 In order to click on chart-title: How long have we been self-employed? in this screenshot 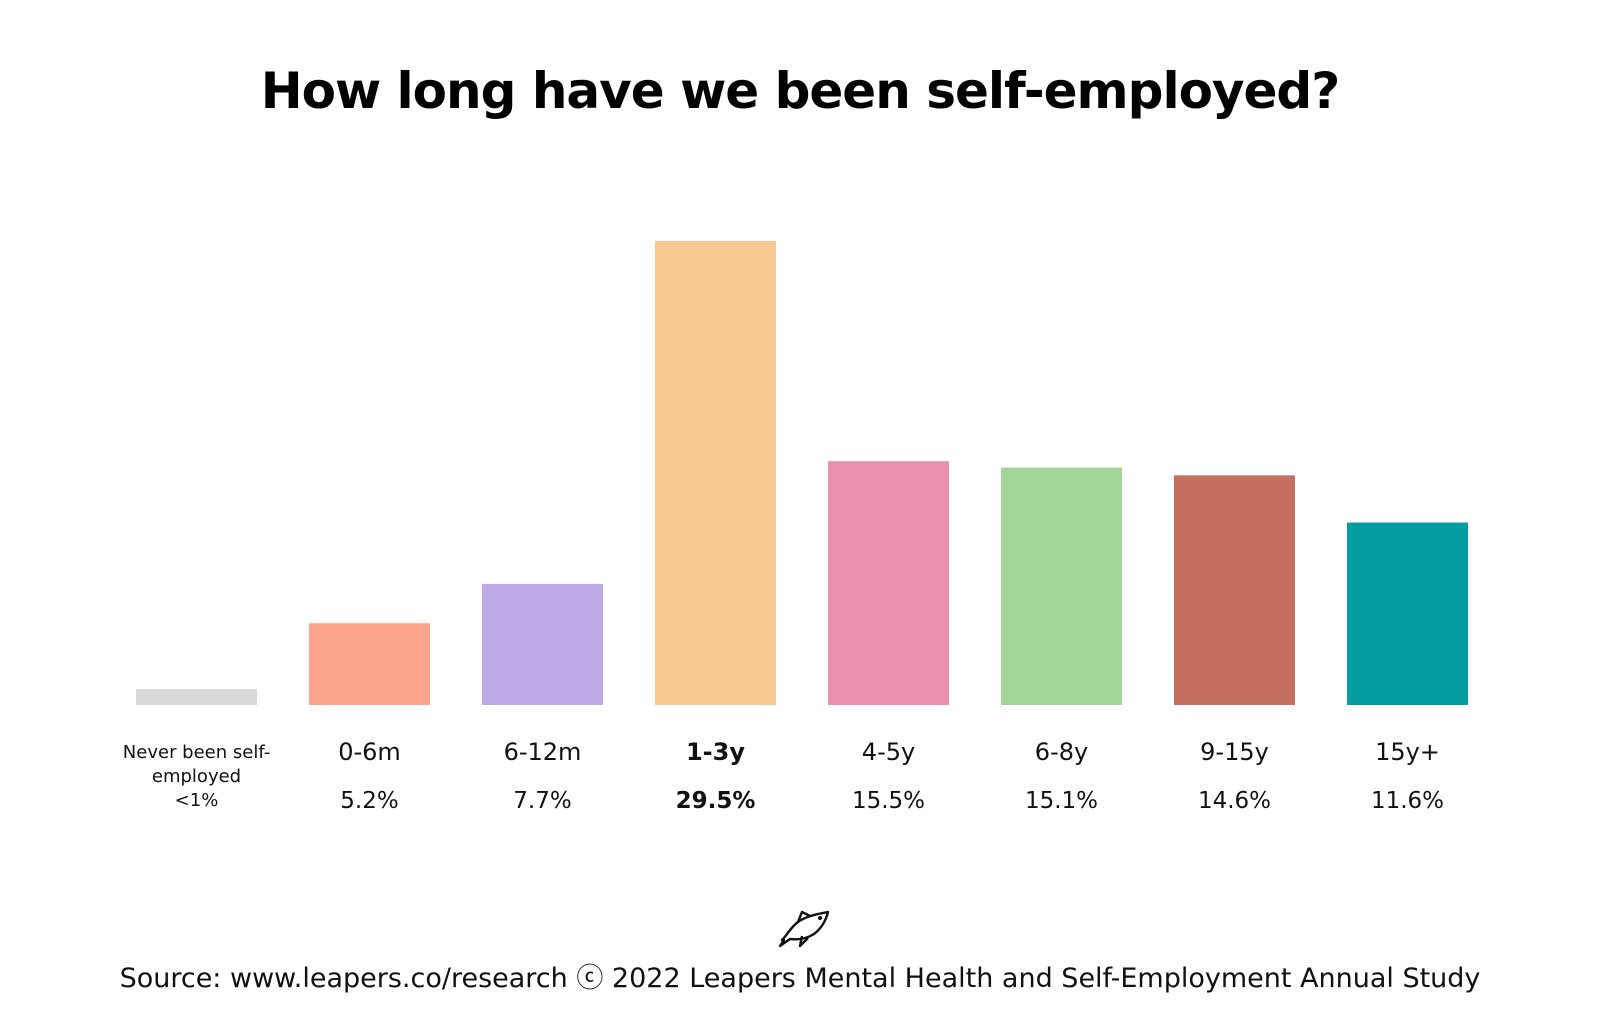, I will do `click(800, 91)`.